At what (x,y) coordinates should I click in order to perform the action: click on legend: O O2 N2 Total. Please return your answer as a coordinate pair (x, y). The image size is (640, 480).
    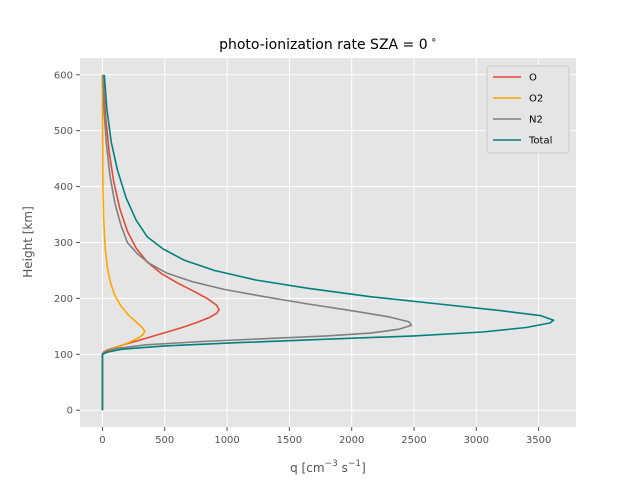
    Looking at the image, I should click on (528, 109).